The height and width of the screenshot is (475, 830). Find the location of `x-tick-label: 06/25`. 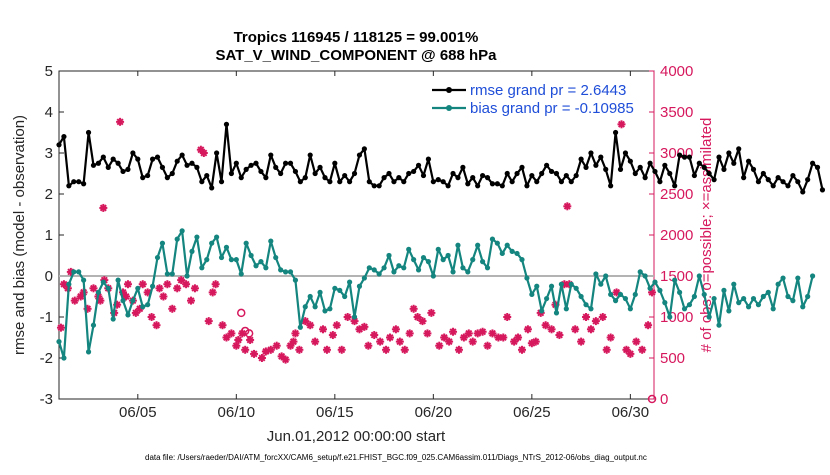

x-tick-label: 06/25 is located at coordinates (532, 412).